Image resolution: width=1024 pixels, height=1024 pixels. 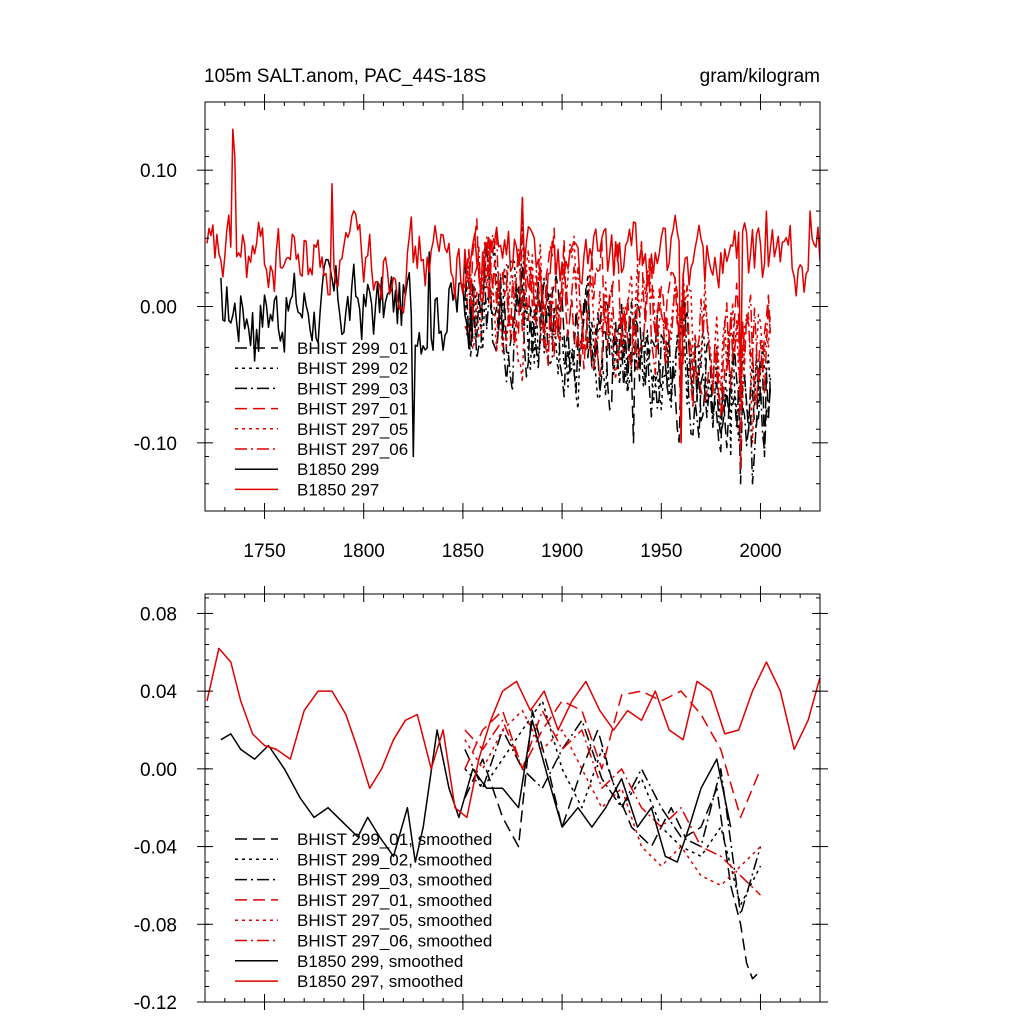 I want to click on series-line-b1850-299-smoothed, so click(x=476, y=791).